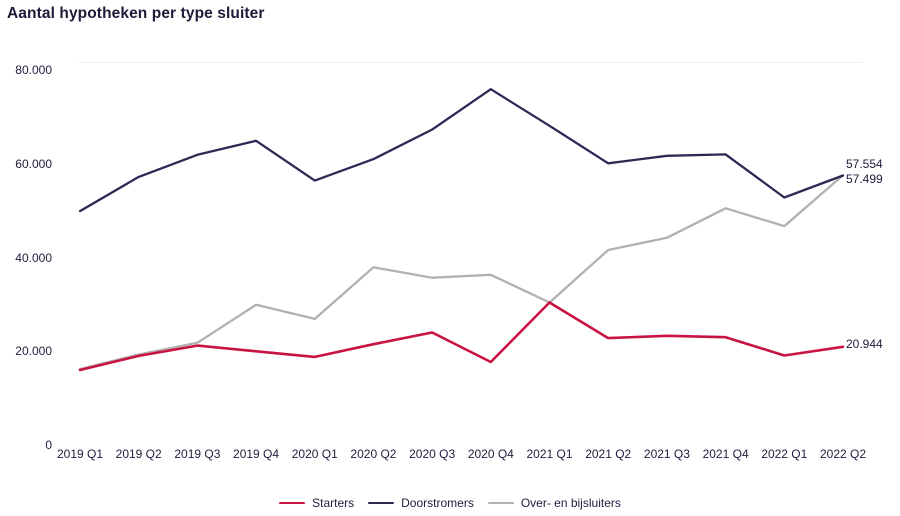 This screenshot has height=516, width=900. Describe the element at coordinates (136, 13) in the screenshot. I see `chart-title: Aantal hypotheken per type sluiter` at that location.